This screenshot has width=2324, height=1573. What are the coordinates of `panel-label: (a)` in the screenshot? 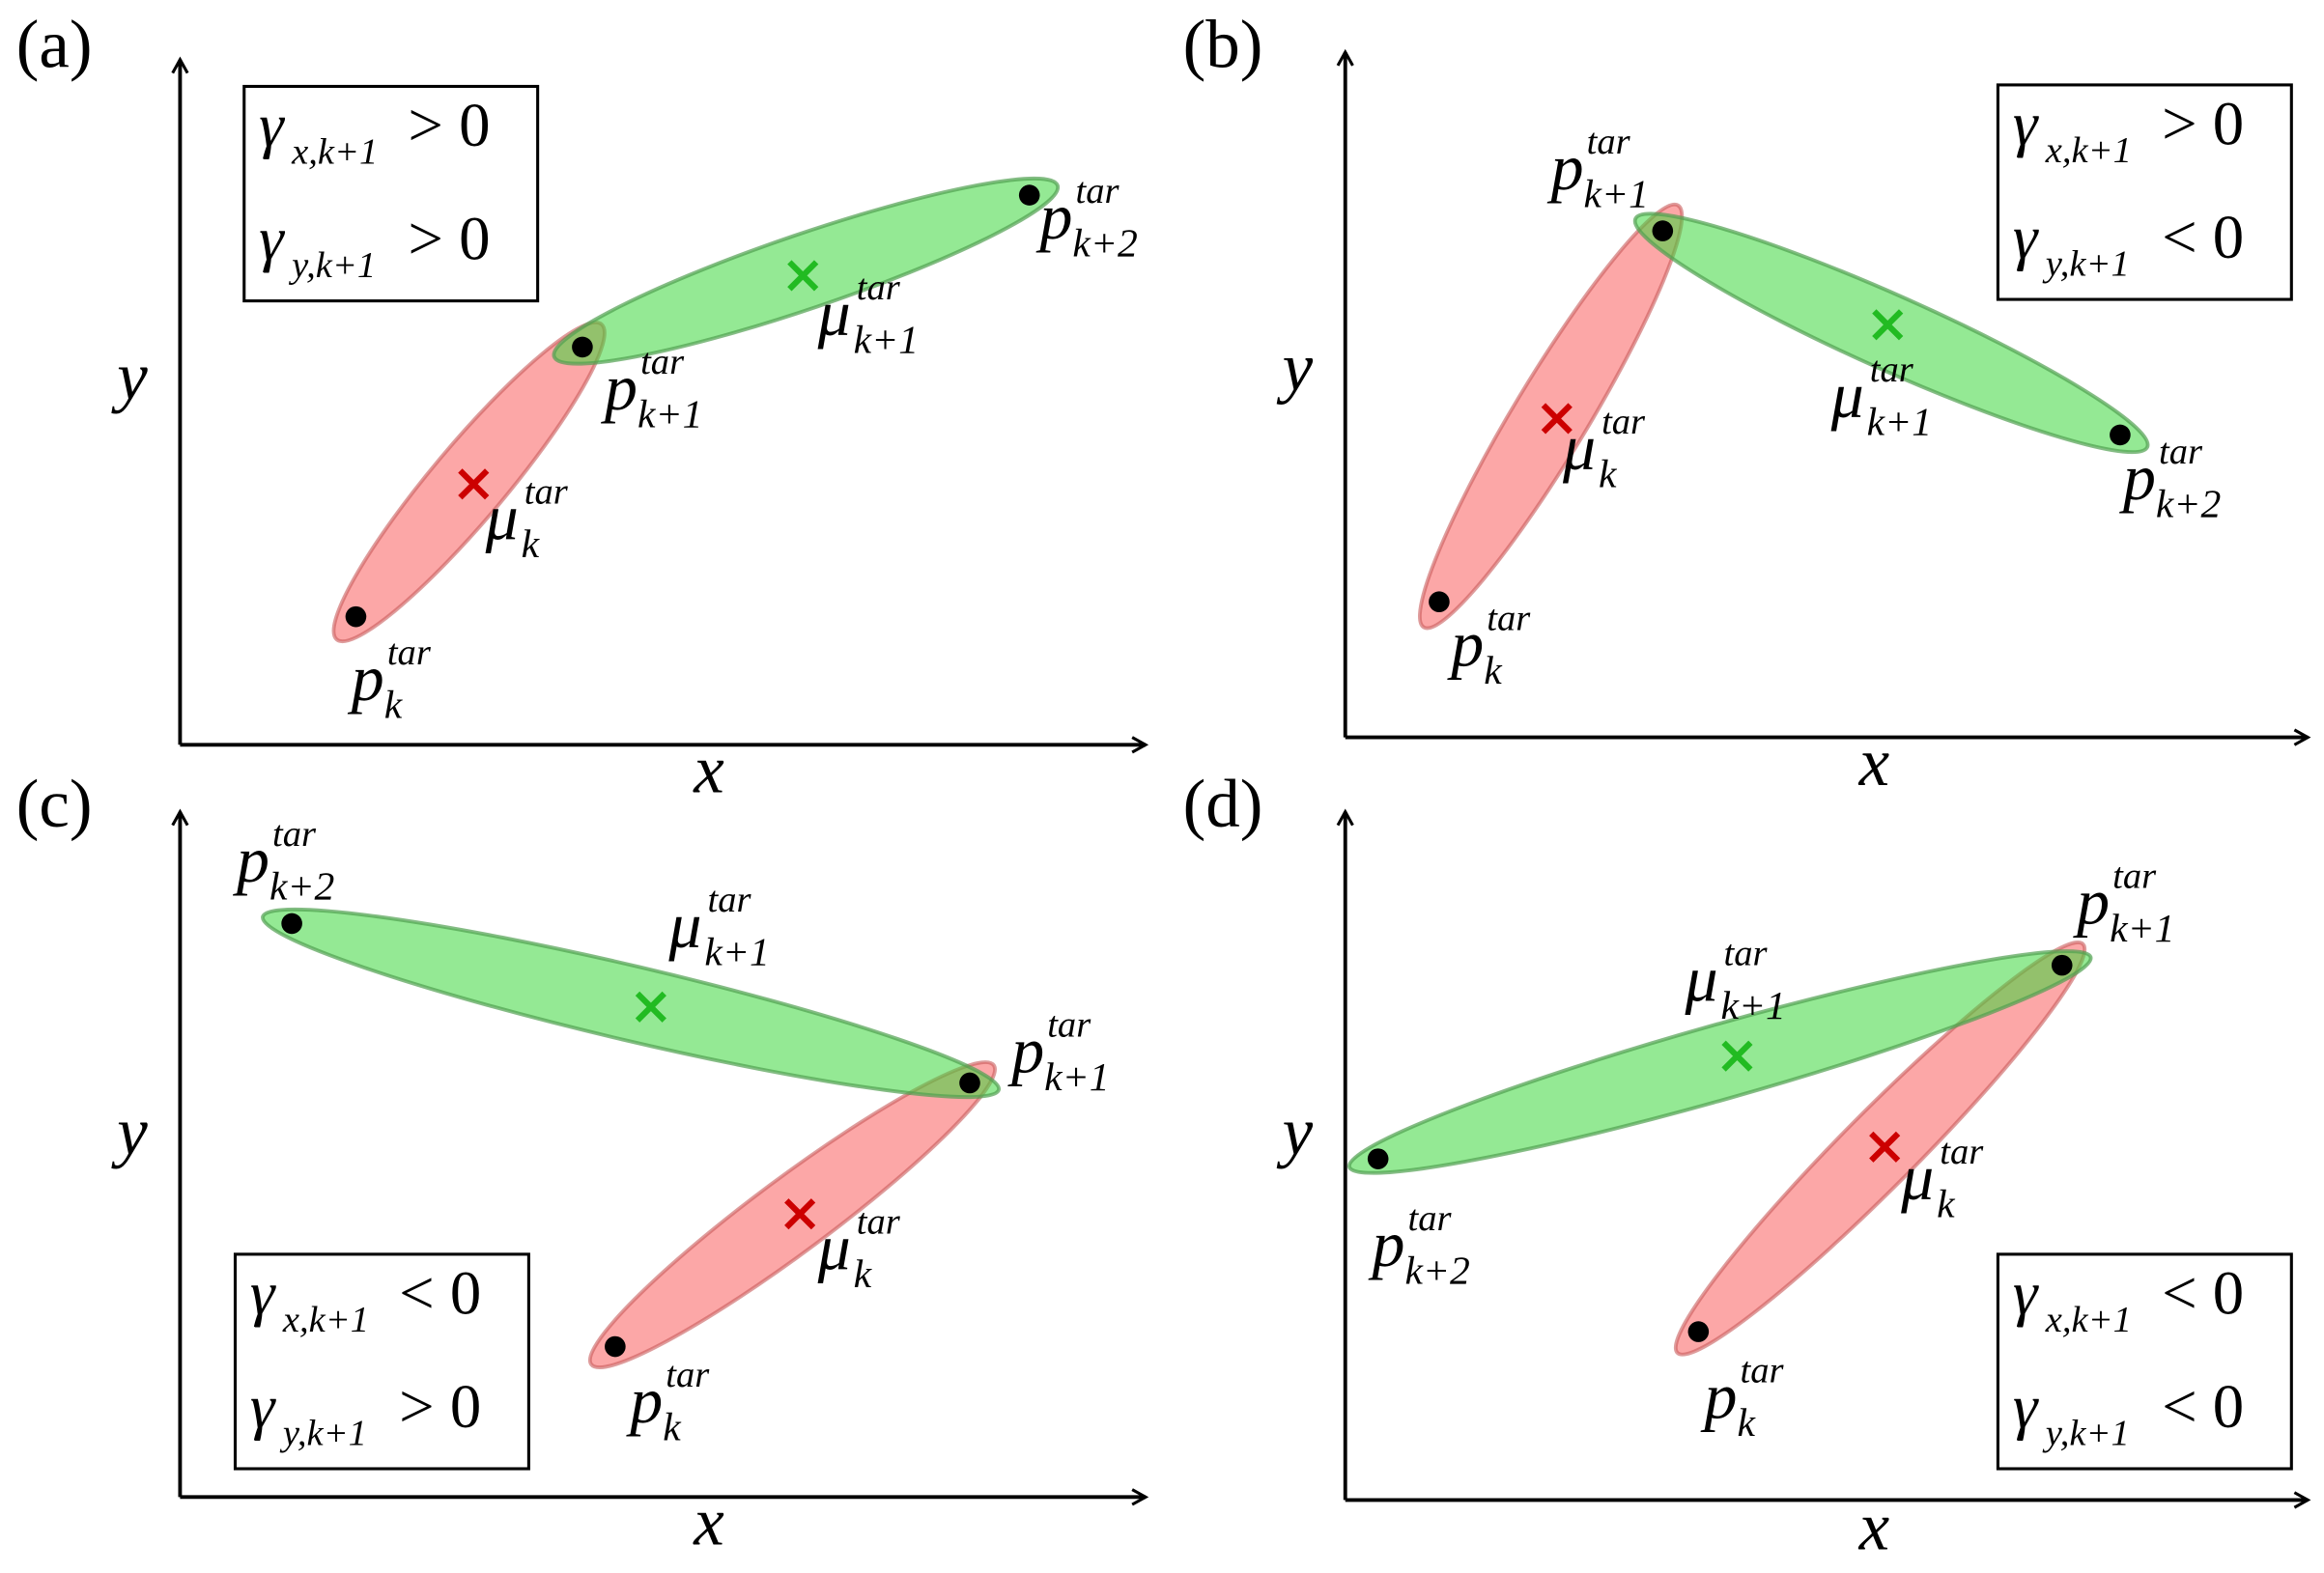 It's located at (54, 45).